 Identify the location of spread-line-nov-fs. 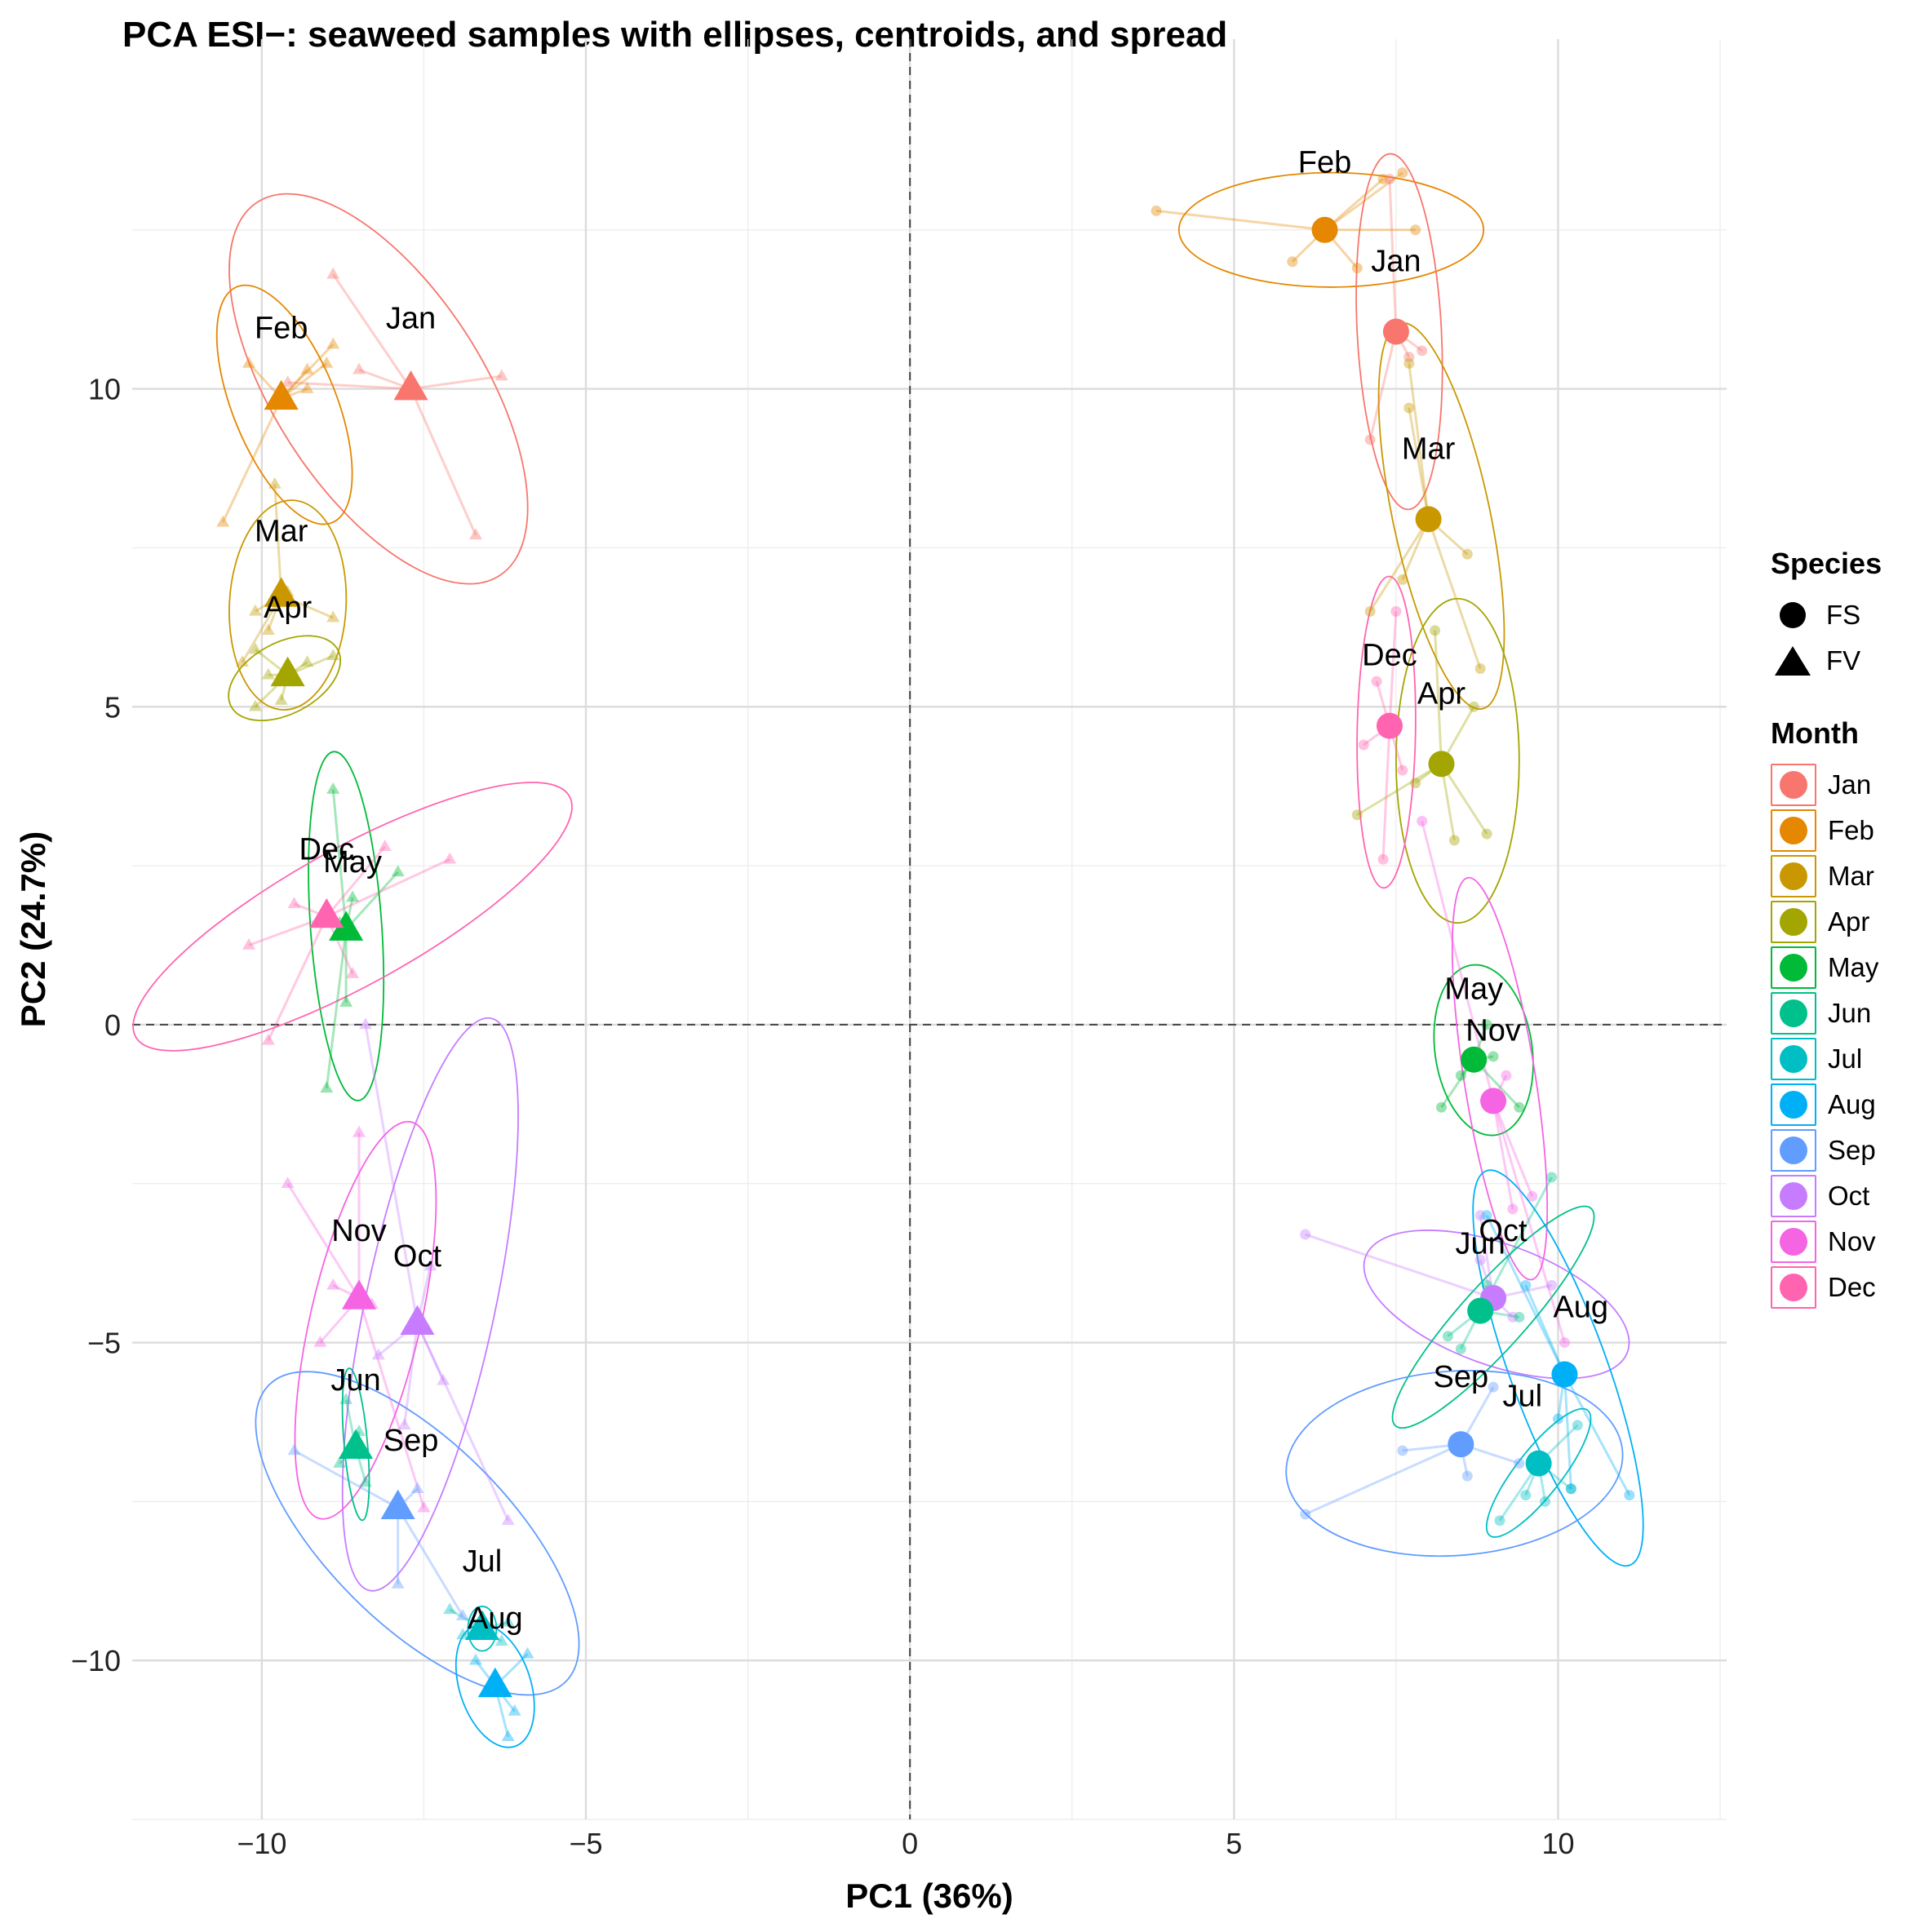
(1529, 1221).